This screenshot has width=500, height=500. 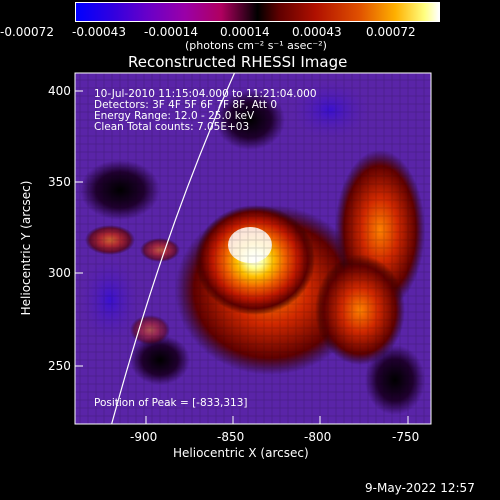 What do you see at coordinates (171, 32) in the screenshot?
I see `colorbar-tick-3: -0.00014` at bounding box center [171, 32].